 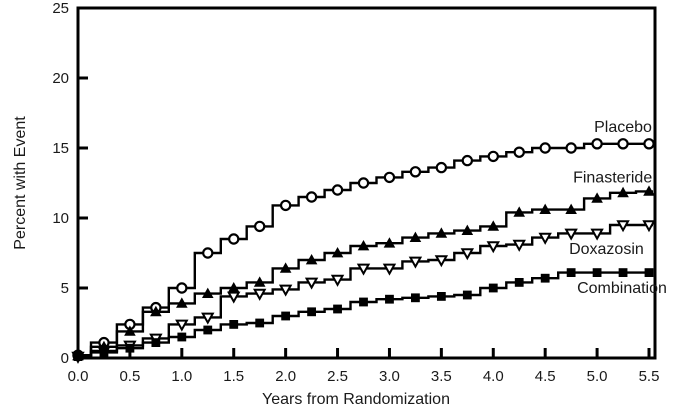 What do you see at coordinates (612, 177) in the screenshot?
I see `finasteride-series-label: Finasteride` at bounding box center [612, 177].